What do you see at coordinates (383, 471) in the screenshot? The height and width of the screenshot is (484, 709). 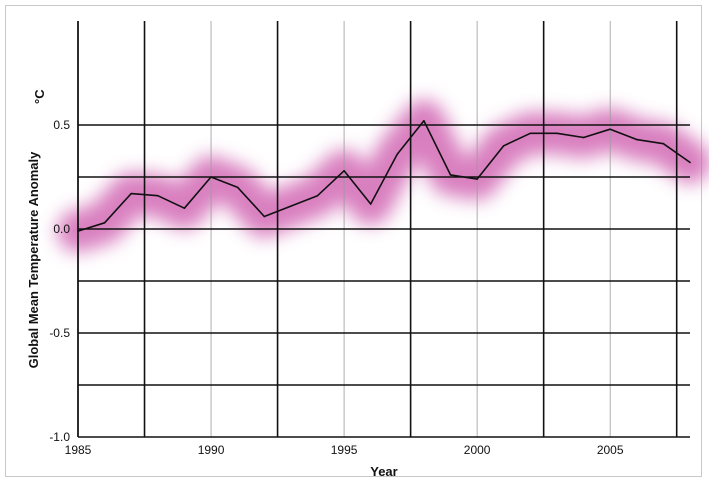 I see `x-axis-title: Year` at bounding box center [383, 471].